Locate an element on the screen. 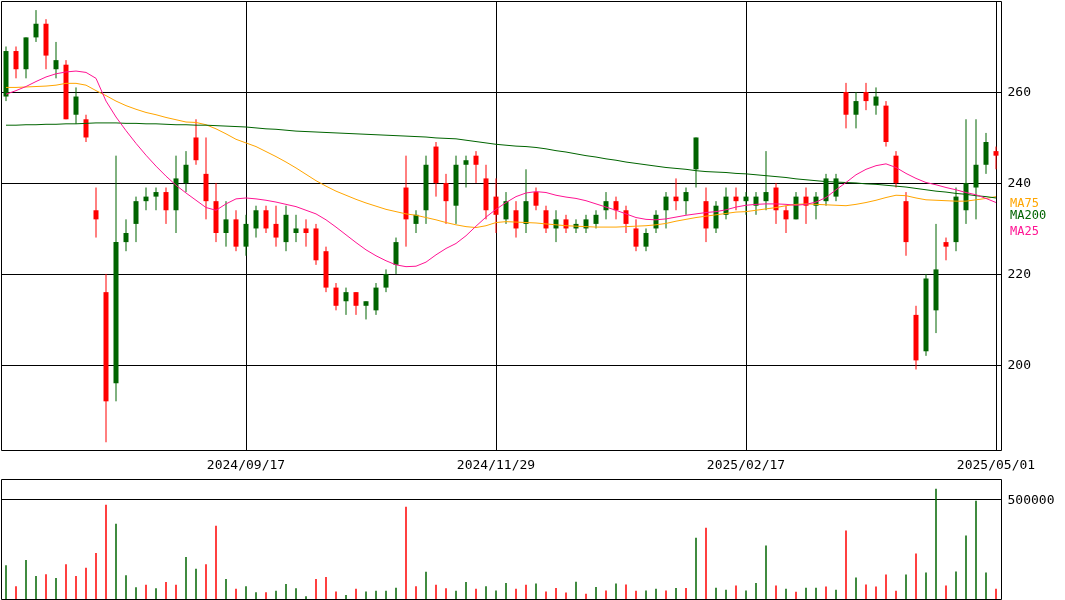 This screenshot has width=1065, height=600. x-tick-label: 2024/09/17 is located at coordinates (246, 464).